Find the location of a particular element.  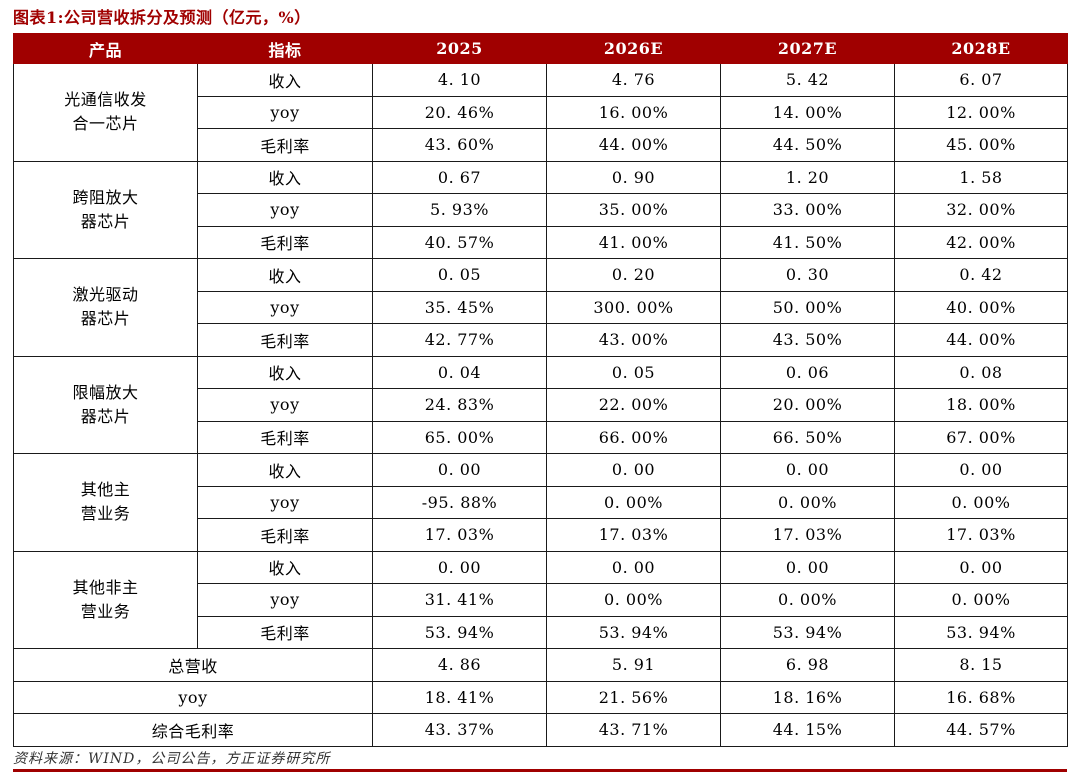

col-header-2025: 2025 is located at coordinates (459, 48).